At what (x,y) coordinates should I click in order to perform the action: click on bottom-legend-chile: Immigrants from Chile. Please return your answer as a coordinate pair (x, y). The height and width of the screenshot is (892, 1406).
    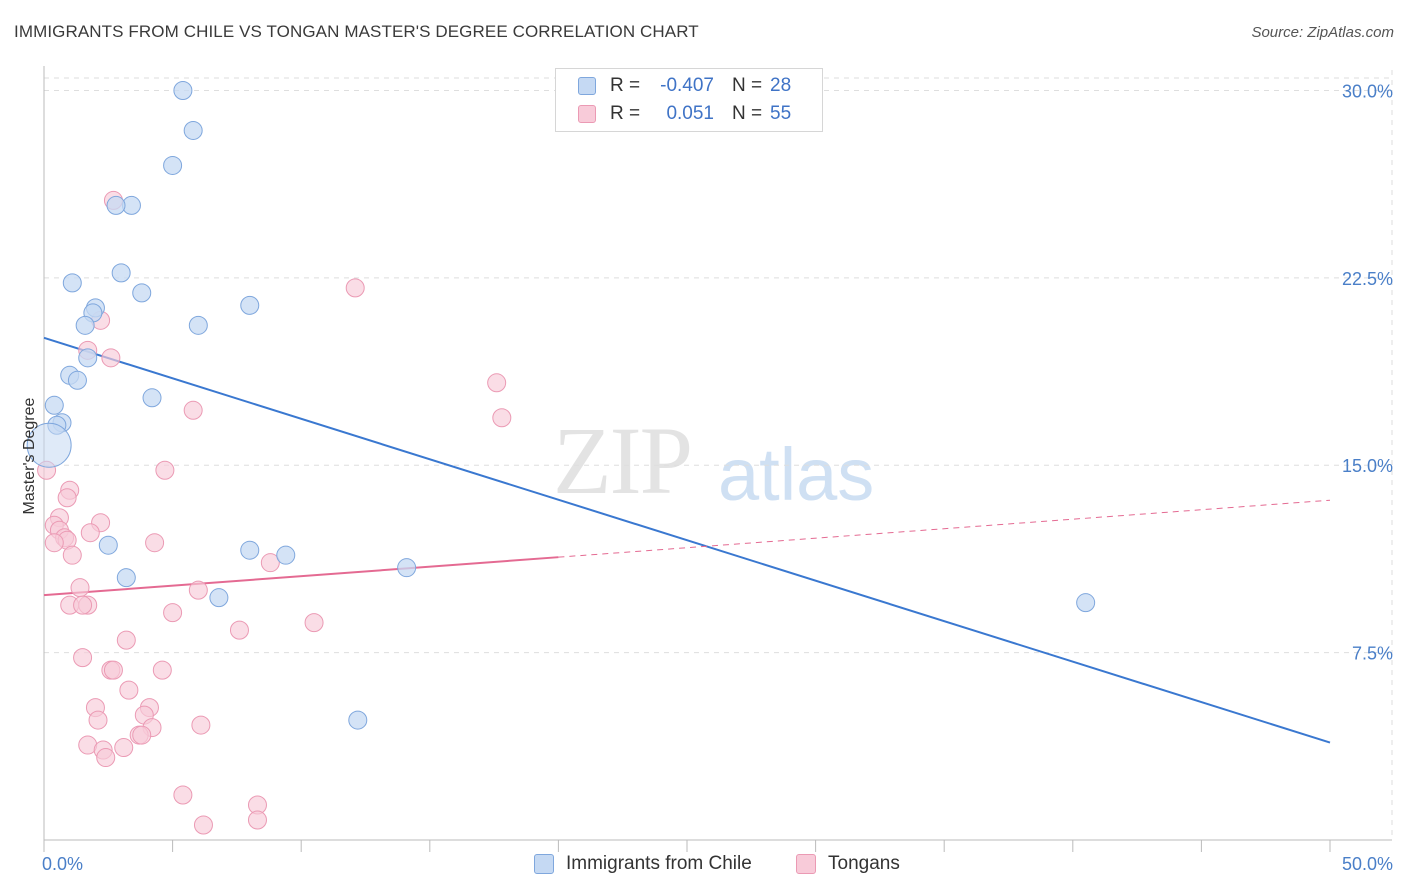
    Looking at the image, I should click on (643, 864).